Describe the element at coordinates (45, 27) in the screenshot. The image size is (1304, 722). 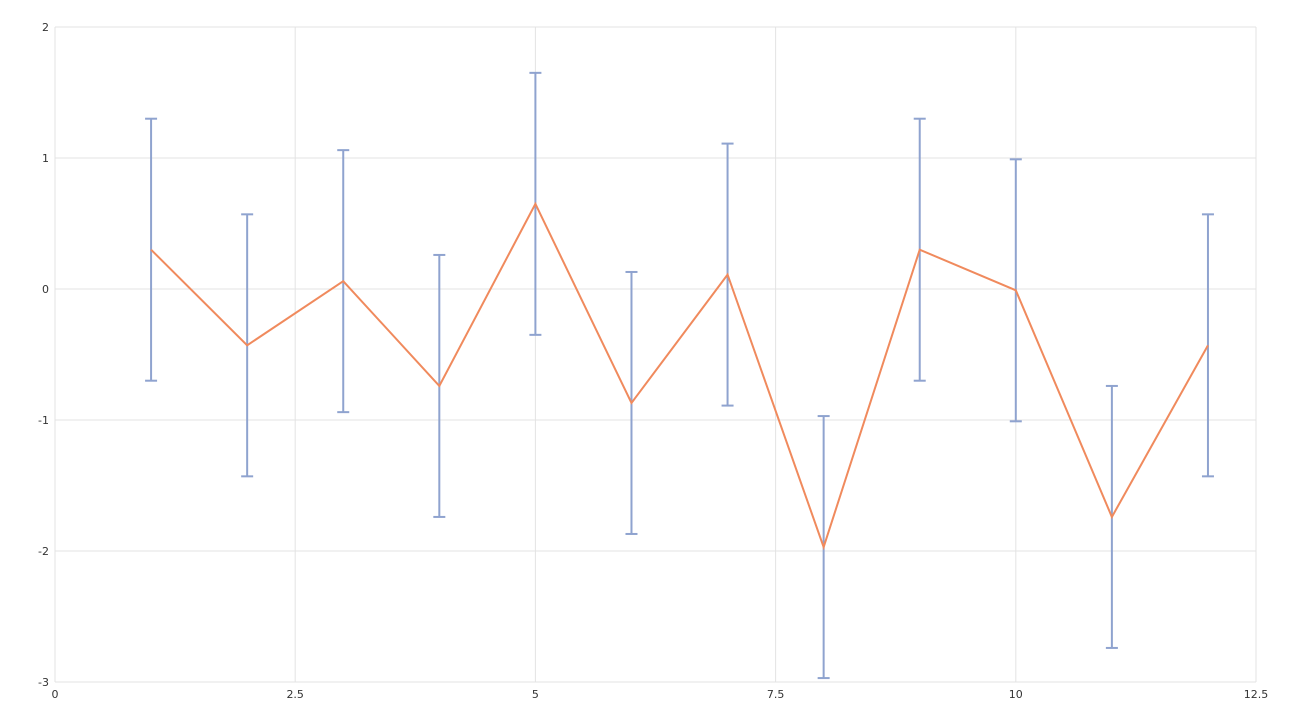
I see `y-tick-label: 2` at that location.